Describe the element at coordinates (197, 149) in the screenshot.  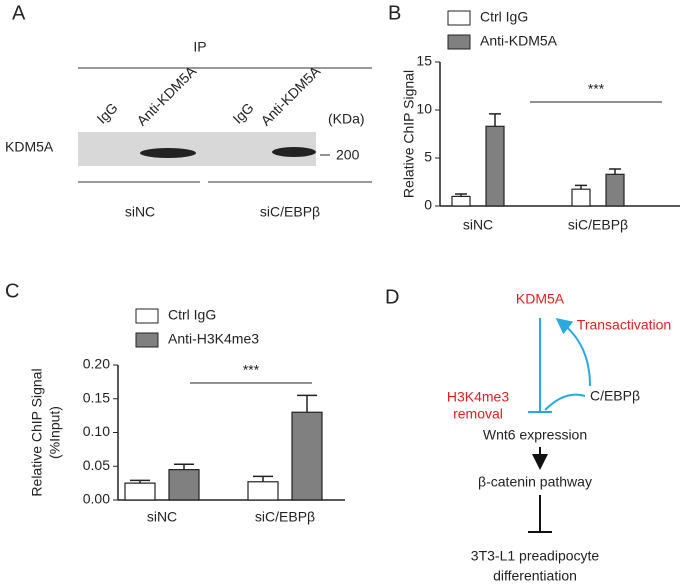
I see `blot` at that location.